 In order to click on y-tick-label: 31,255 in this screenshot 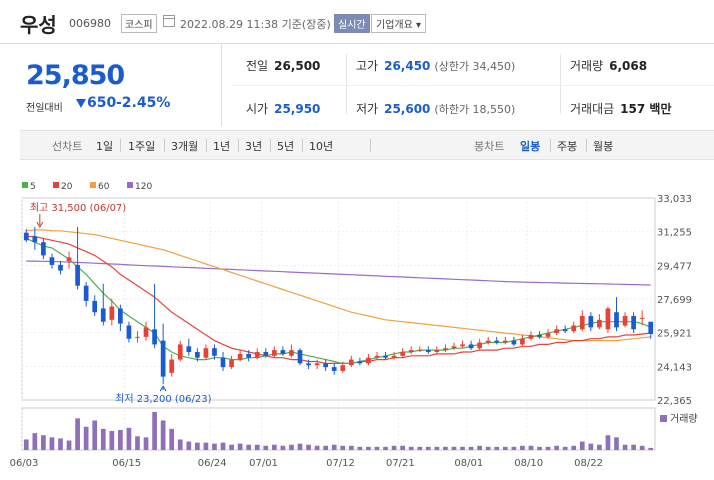, I will do `click(674, 233)`.